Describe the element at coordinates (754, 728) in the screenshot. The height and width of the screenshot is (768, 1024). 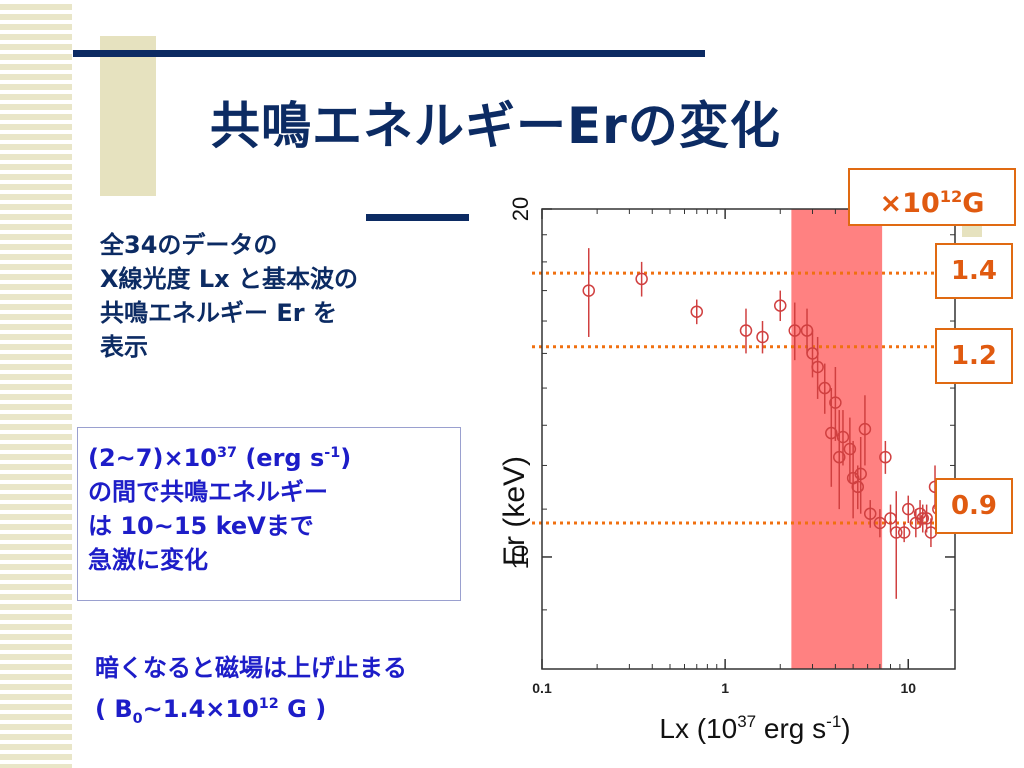
I see `x-axis-label: Lx (1037 erg s-1)` at that location.